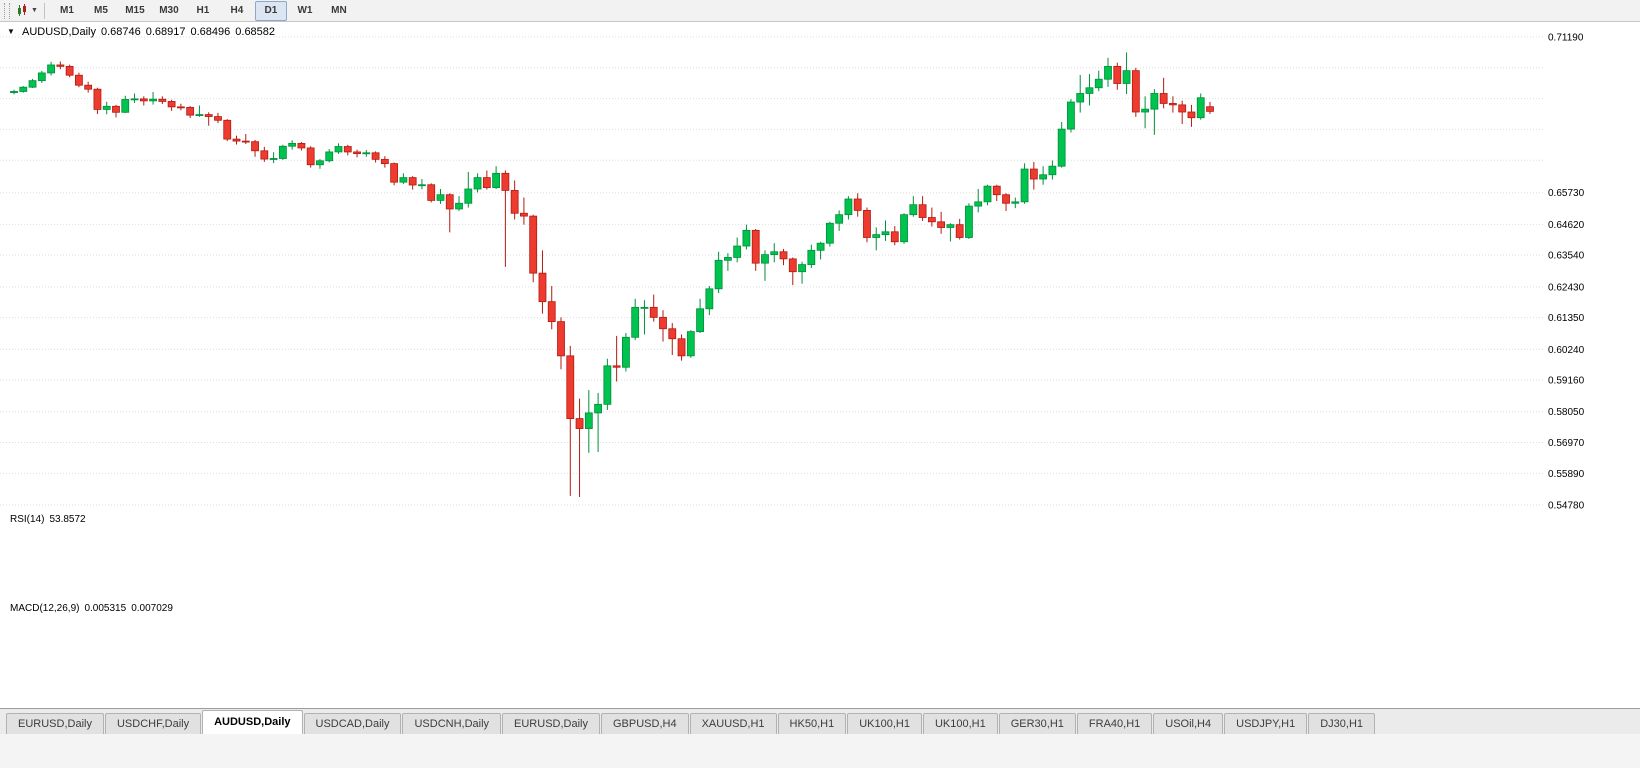 This screenshot has height=768, width=1640. What do you see at coordinates (45, 608) in the screenshot?
I see `macd-name: MACD(12,26,9)` at bounding box center [45, 608].